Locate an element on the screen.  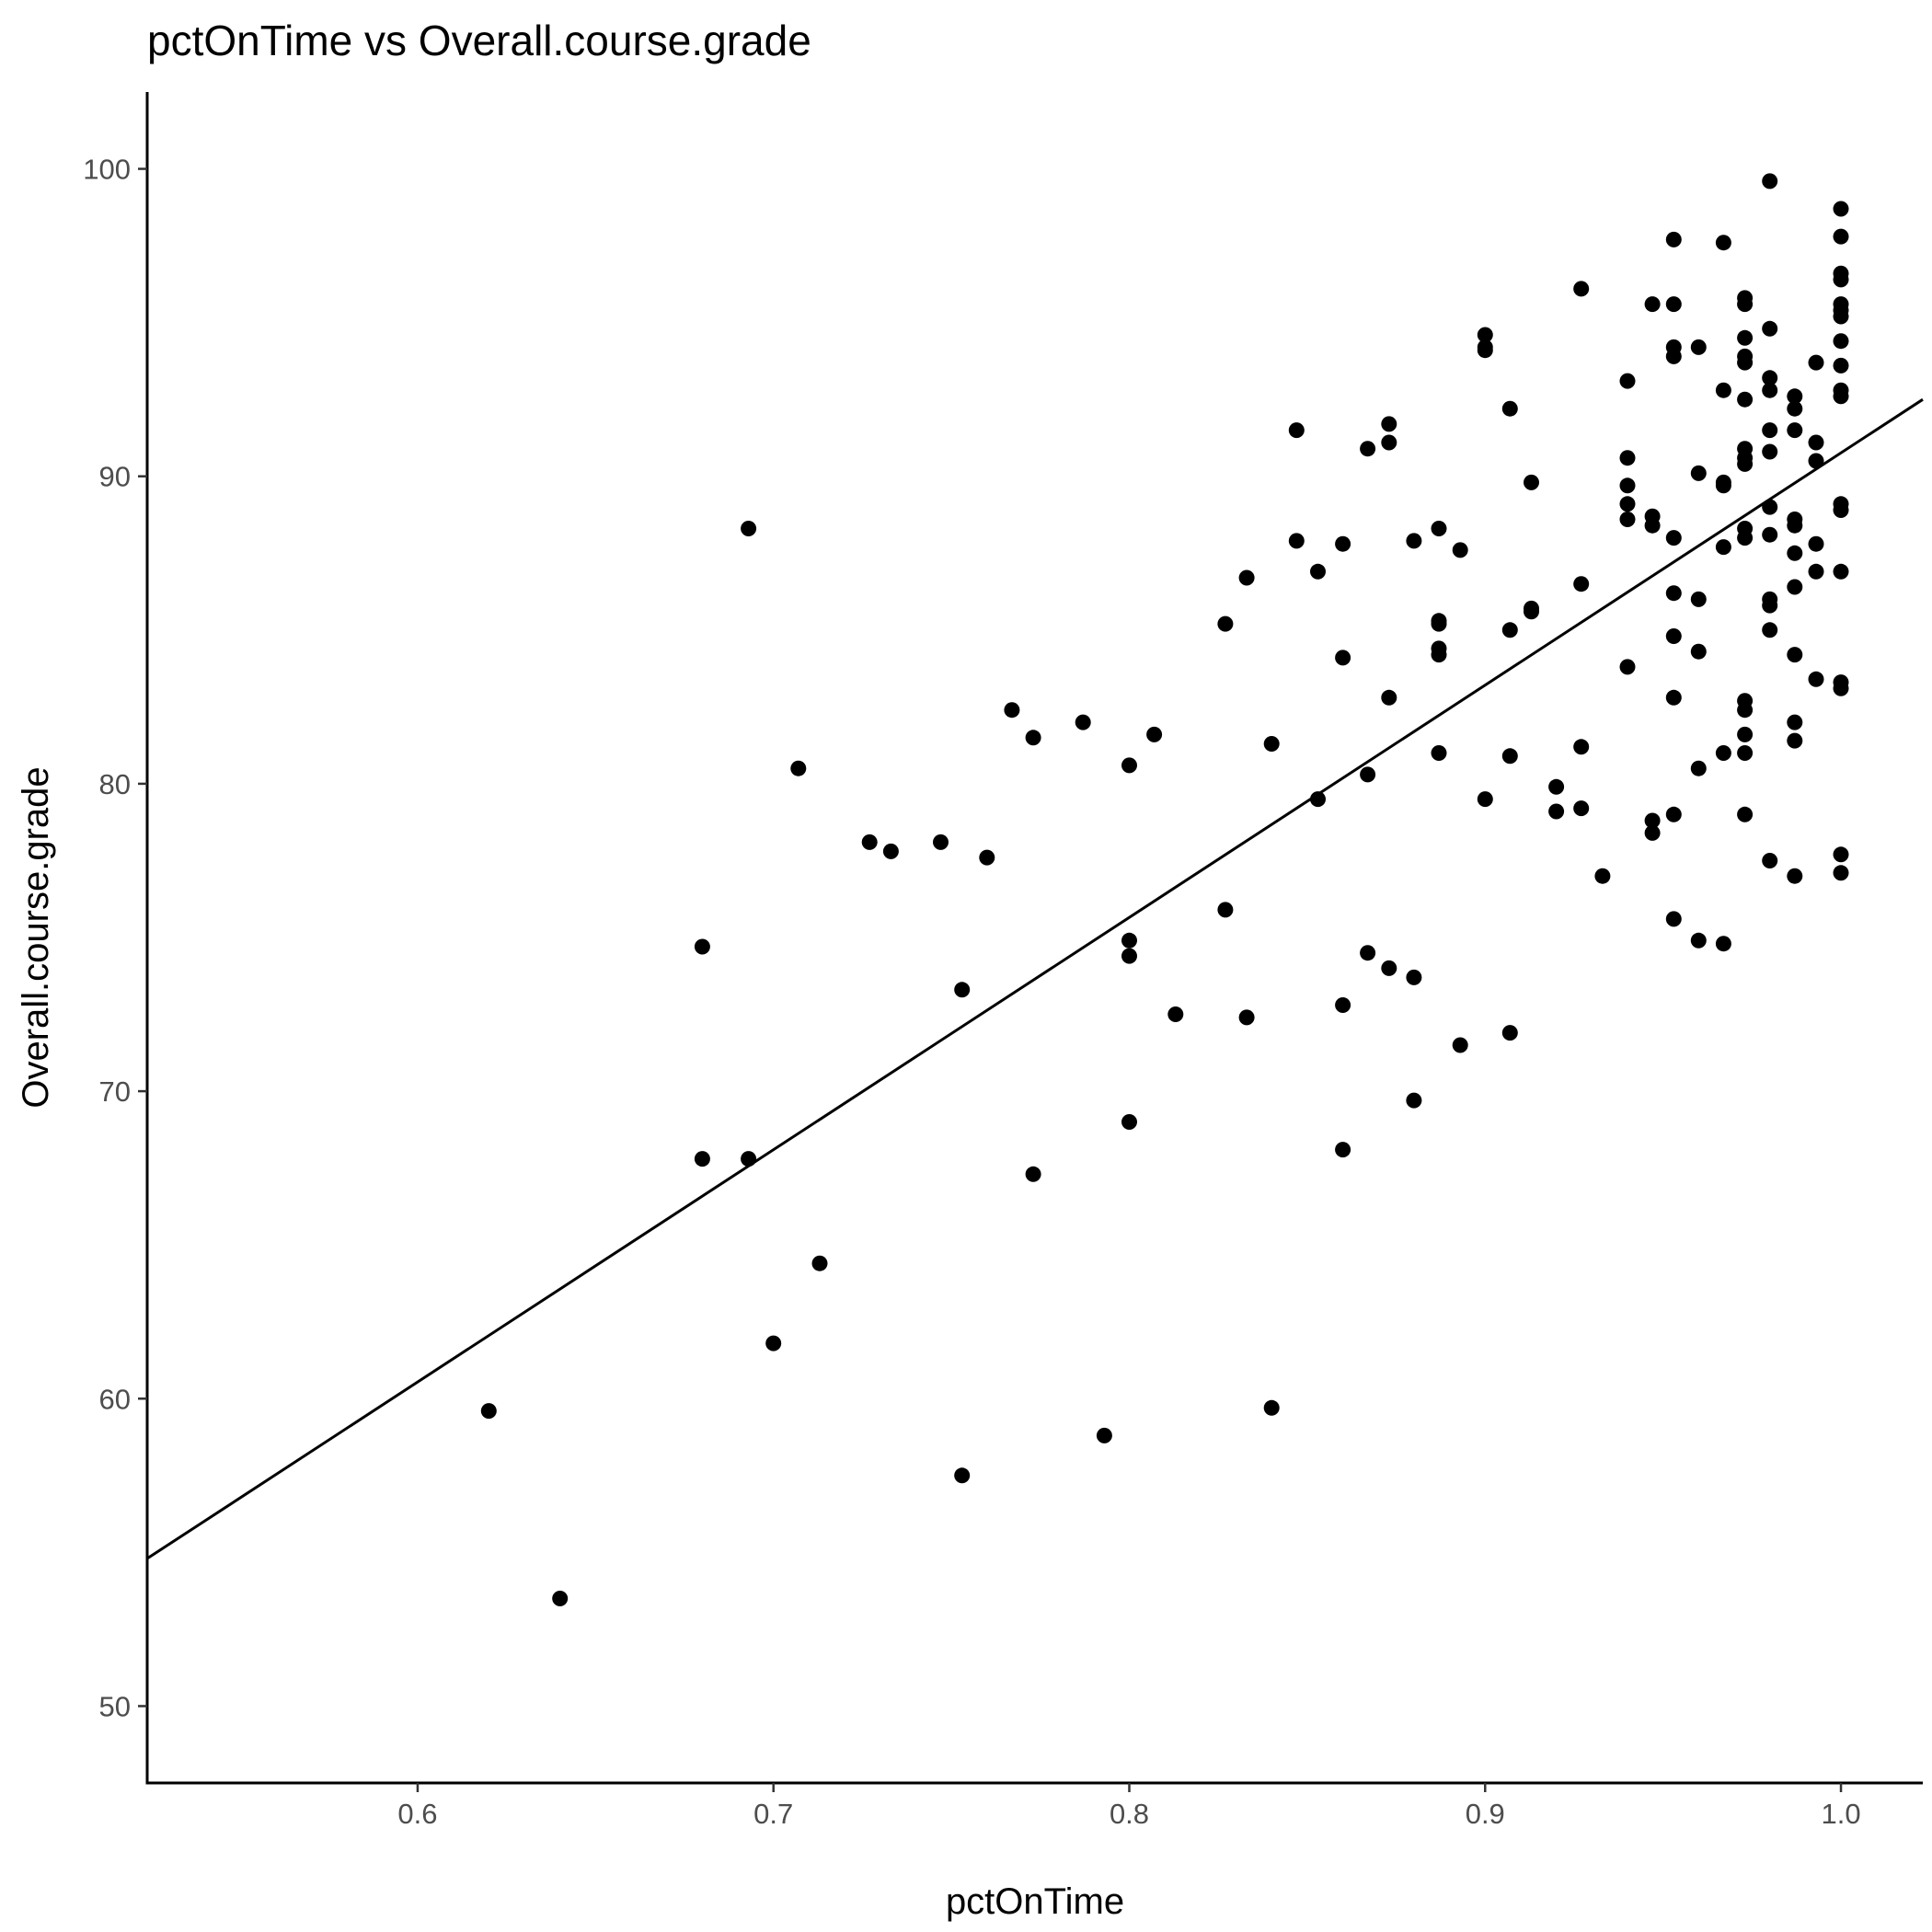
y-axis-title: Overall.course.grade is located at coordinates (36, 937).